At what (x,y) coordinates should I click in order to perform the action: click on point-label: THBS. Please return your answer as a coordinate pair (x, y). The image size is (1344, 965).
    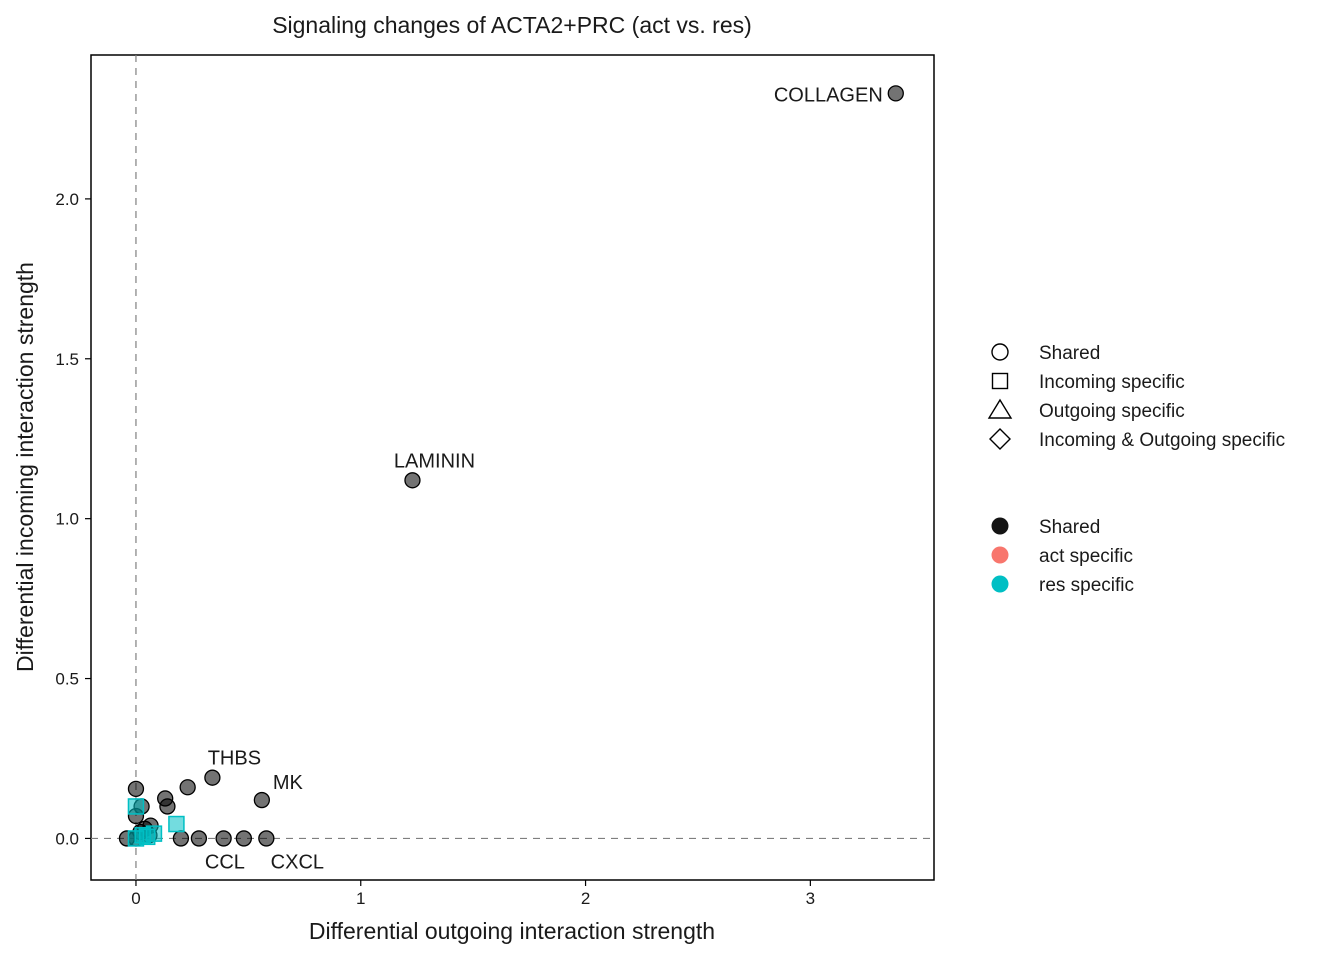
    Looking at the image, I should click on (234, 759).